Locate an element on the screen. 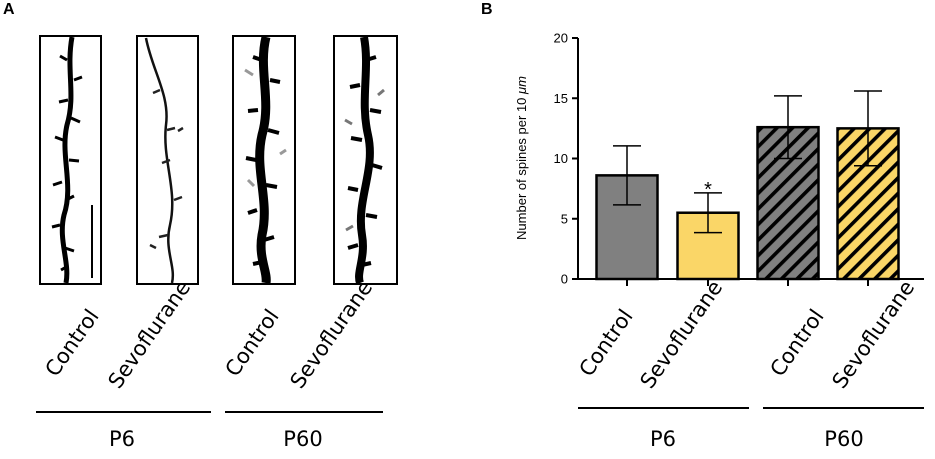 The image size is (935, 459). panel-a-group-label-p60: P60 is located at coordinates (302, 439).